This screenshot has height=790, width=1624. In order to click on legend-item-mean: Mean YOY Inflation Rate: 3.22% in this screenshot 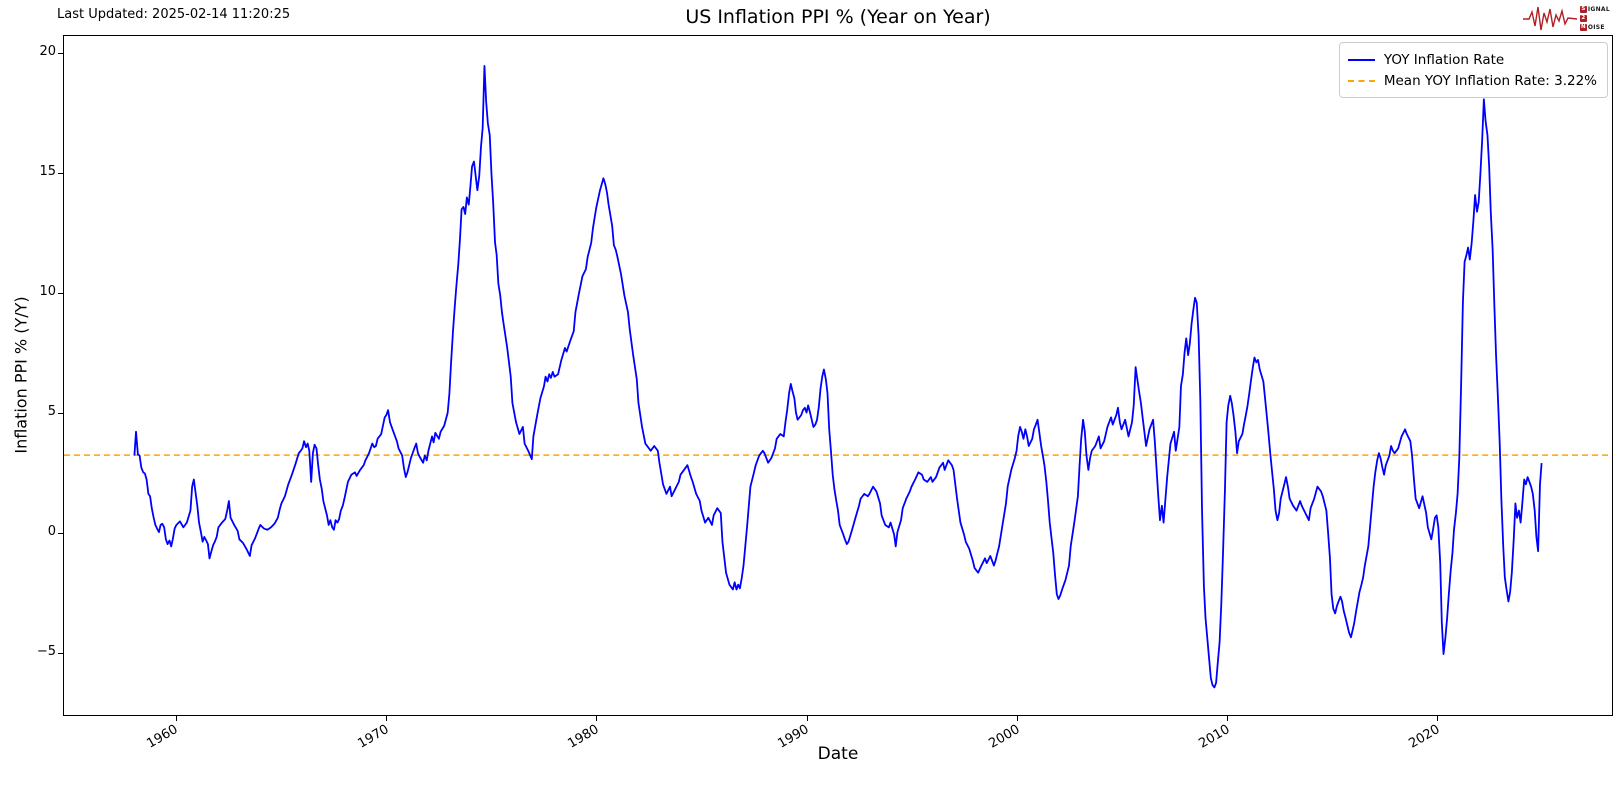, I will do `click(1472, 80)`.